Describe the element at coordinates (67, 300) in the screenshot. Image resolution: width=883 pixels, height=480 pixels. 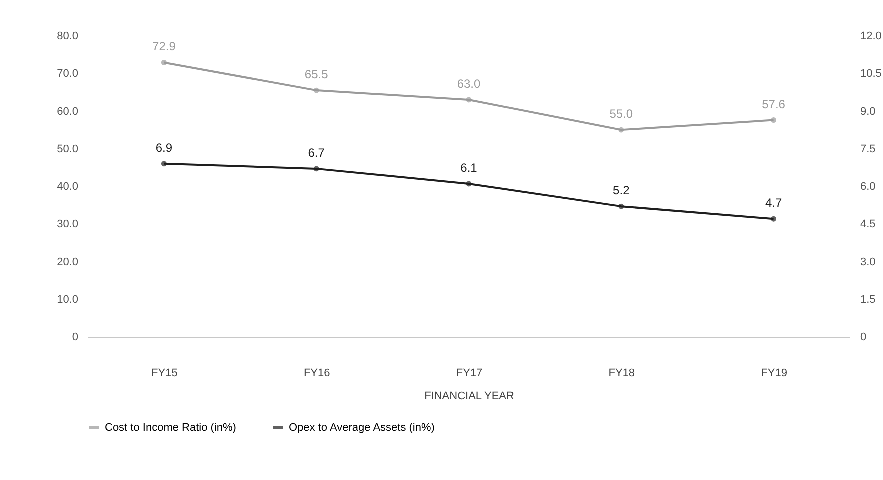
I see `y-tick-label: 10.0` at that location.